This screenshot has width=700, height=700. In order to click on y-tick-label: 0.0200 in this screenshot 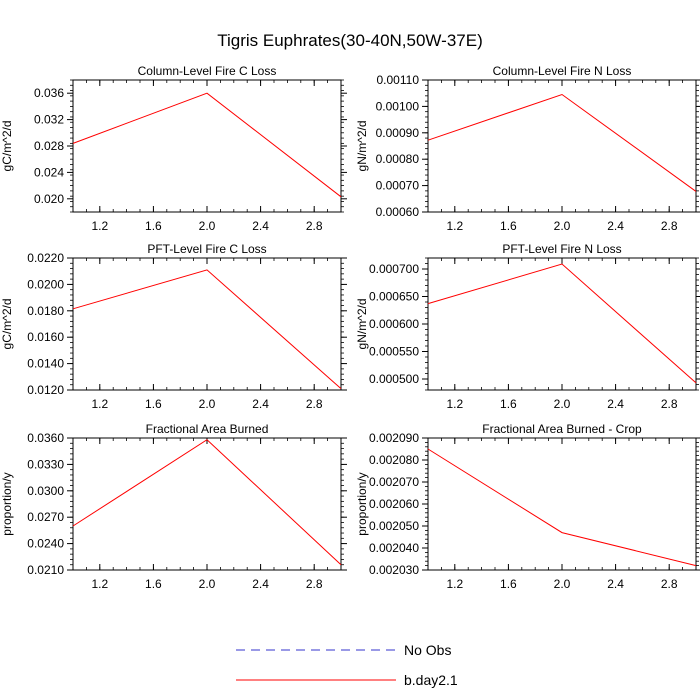, I will do `click(45, 284)`.